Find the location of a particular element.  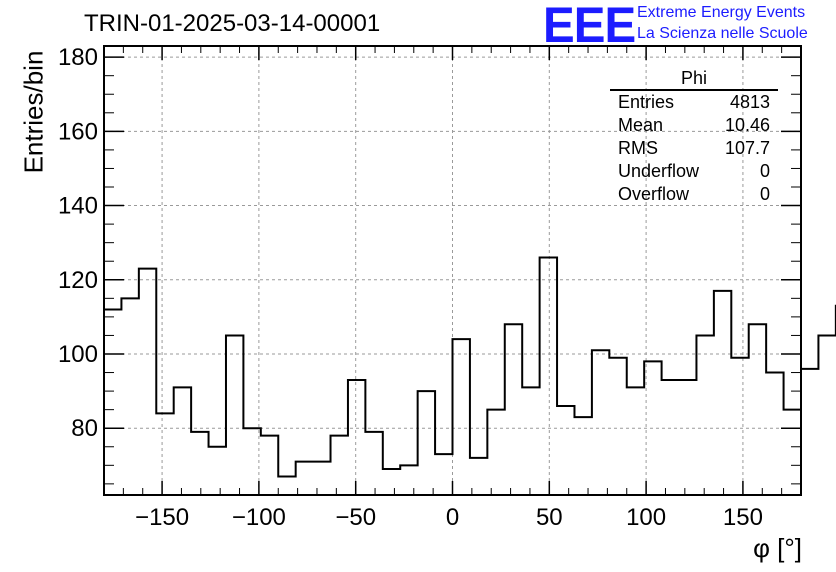

x-tick-label: 100 is located at coordinates (646, 517).